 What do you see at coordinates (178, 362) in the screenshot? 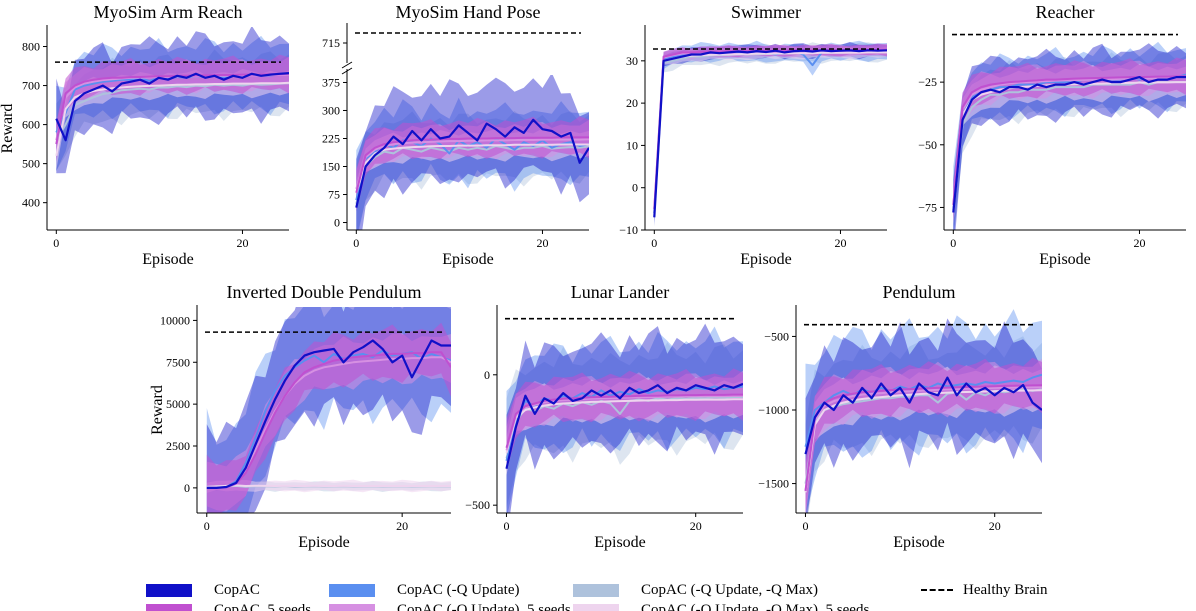
I see `y-tick-label: 7500` at bounding box center [178, 362].